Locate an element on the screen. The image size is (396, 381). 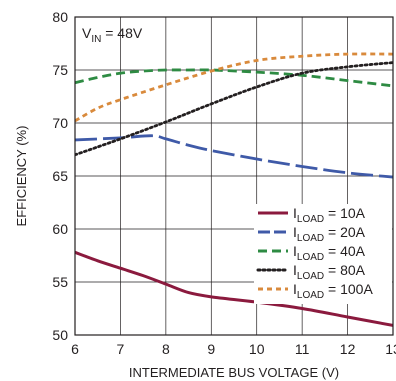
x-tick-label: 11 is located at coordinates (302, 349).